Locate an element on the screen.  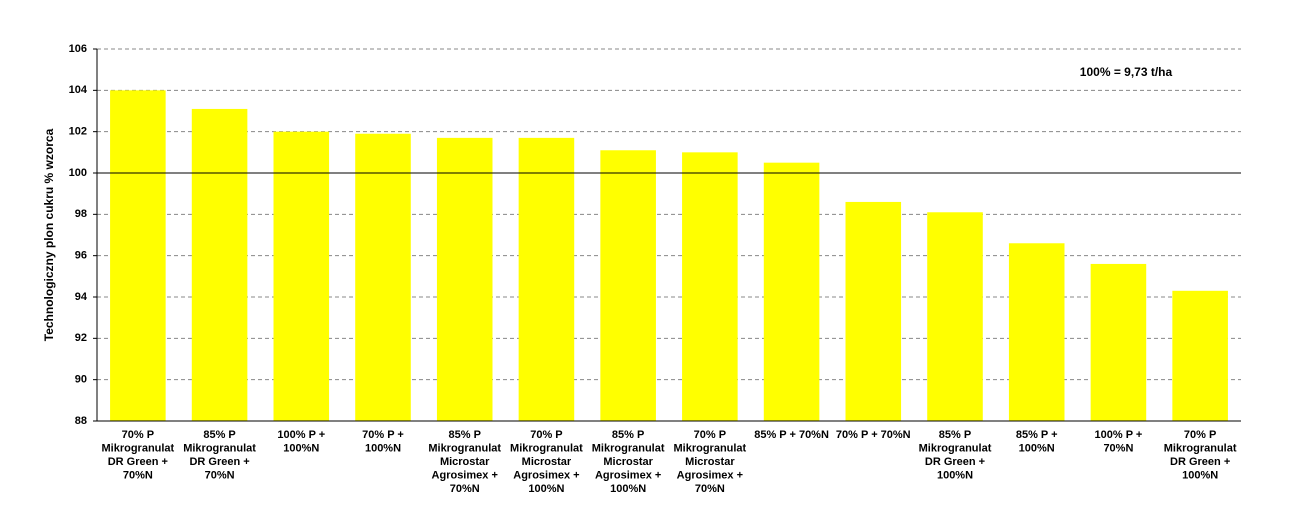
y-tick-label: 94 is located at coordinates (81, 297).